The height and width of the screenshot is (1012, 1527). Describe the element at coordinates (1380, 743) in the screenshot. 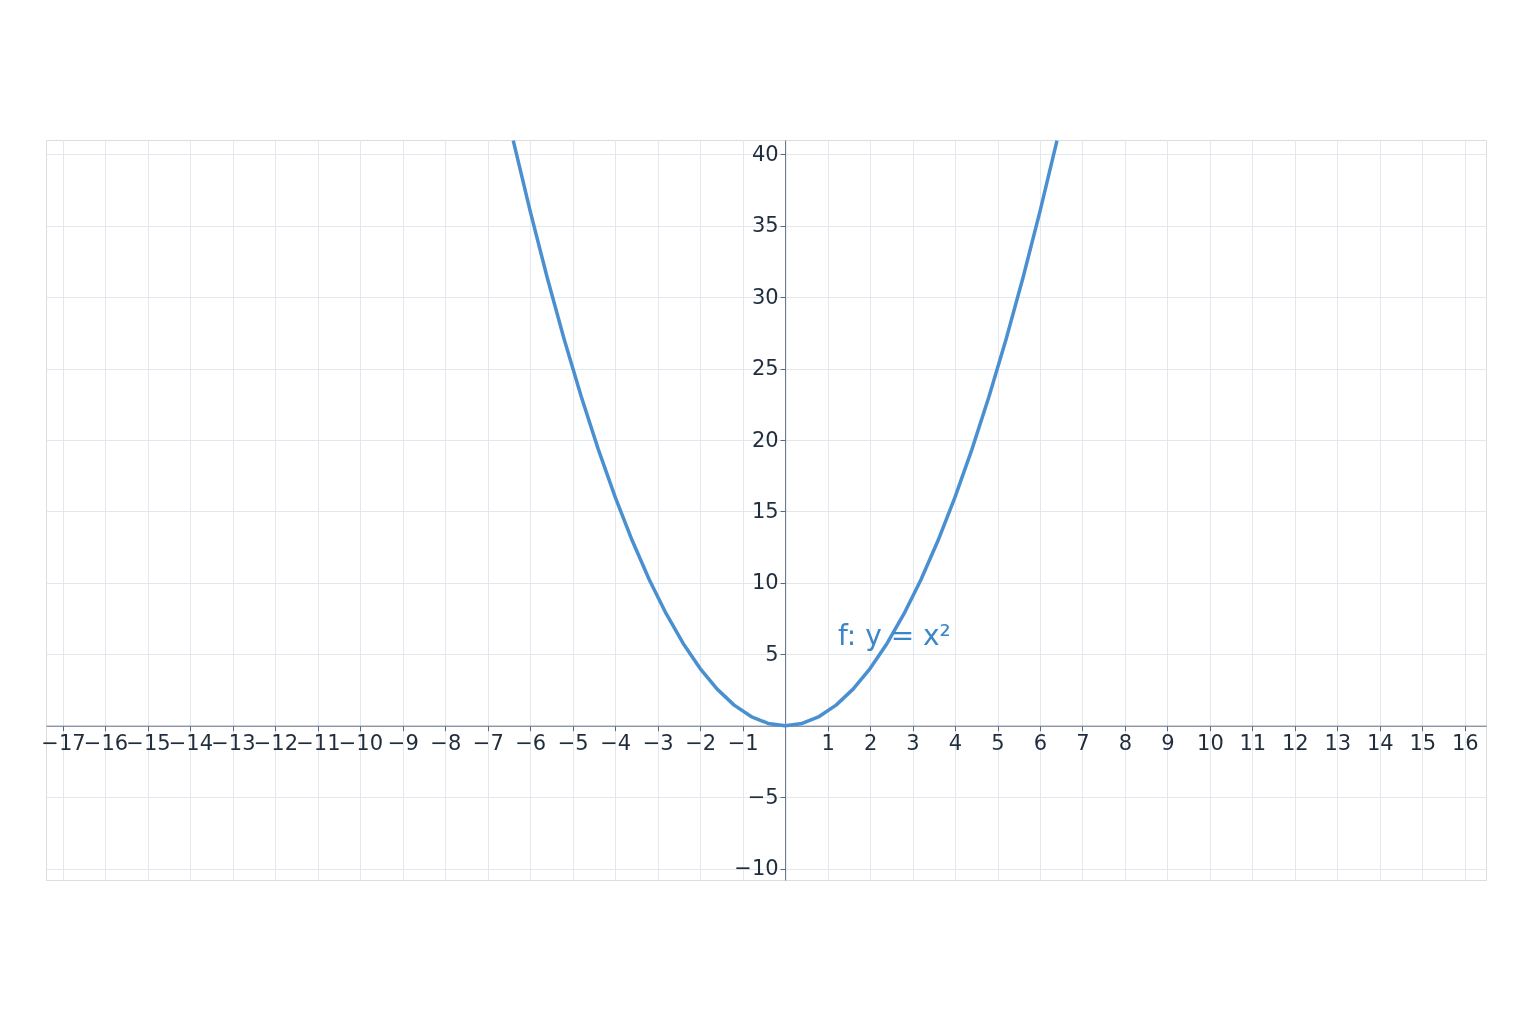

I see `x-tick-label: 14` at that location.